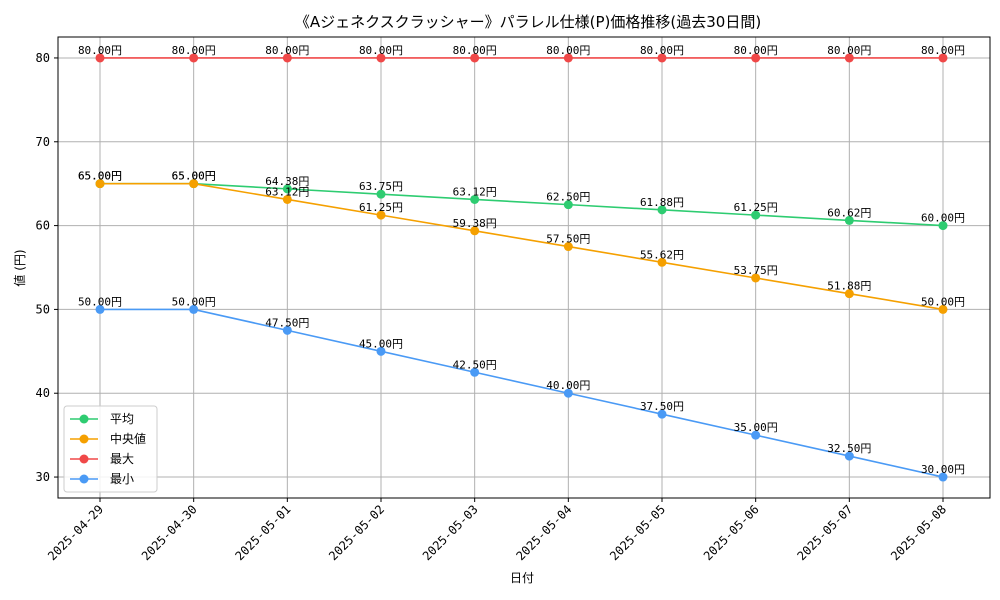 Image resolution: width=1000 pixels, height=600 pixels. I want to click on y-axis-ticks: 30 40 50 60 70 80, so click(47, 267).